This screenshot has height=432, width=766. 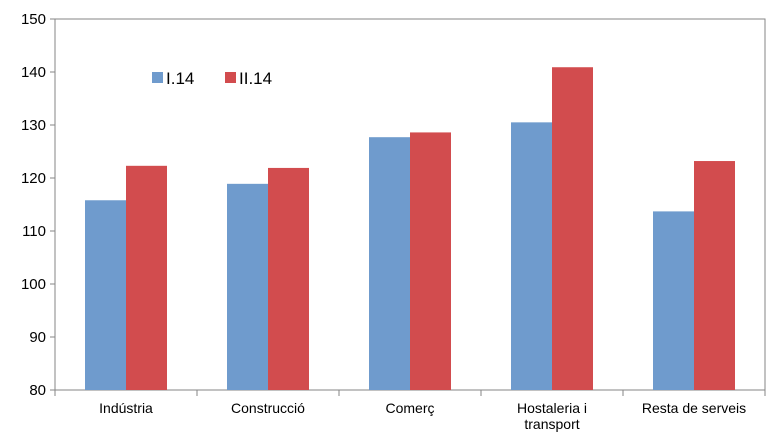 What do you see at coordinates (34, 231) in the screenshot?
I see `y-tick-label: 110` at bounding box center [34, 231].